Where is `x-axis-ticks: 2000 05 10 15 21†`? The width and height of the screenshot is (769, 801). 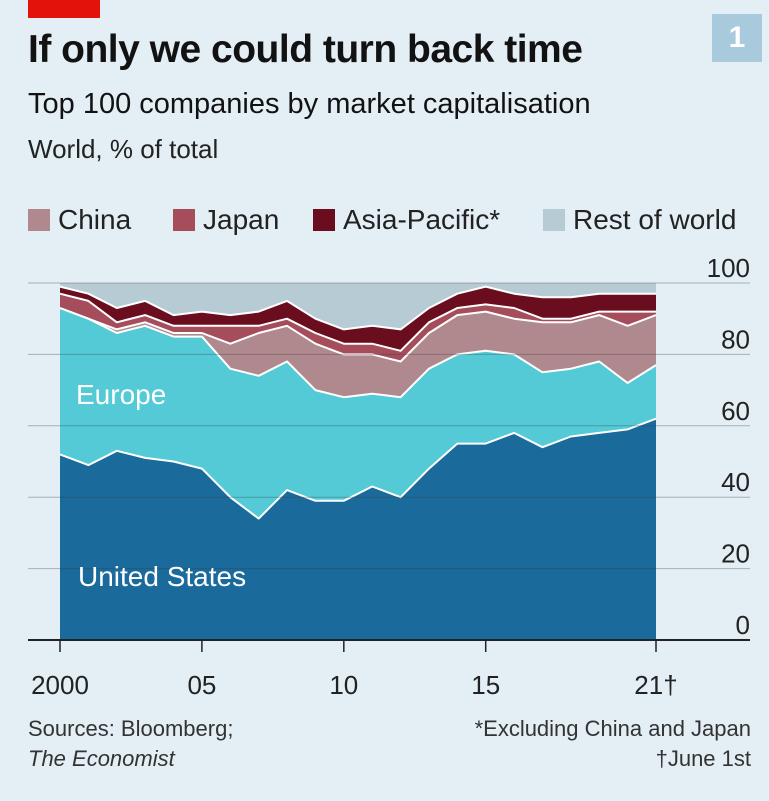
x-axis-ticks: 2000 05 10 15 21† is located at coordinates (354, 670).